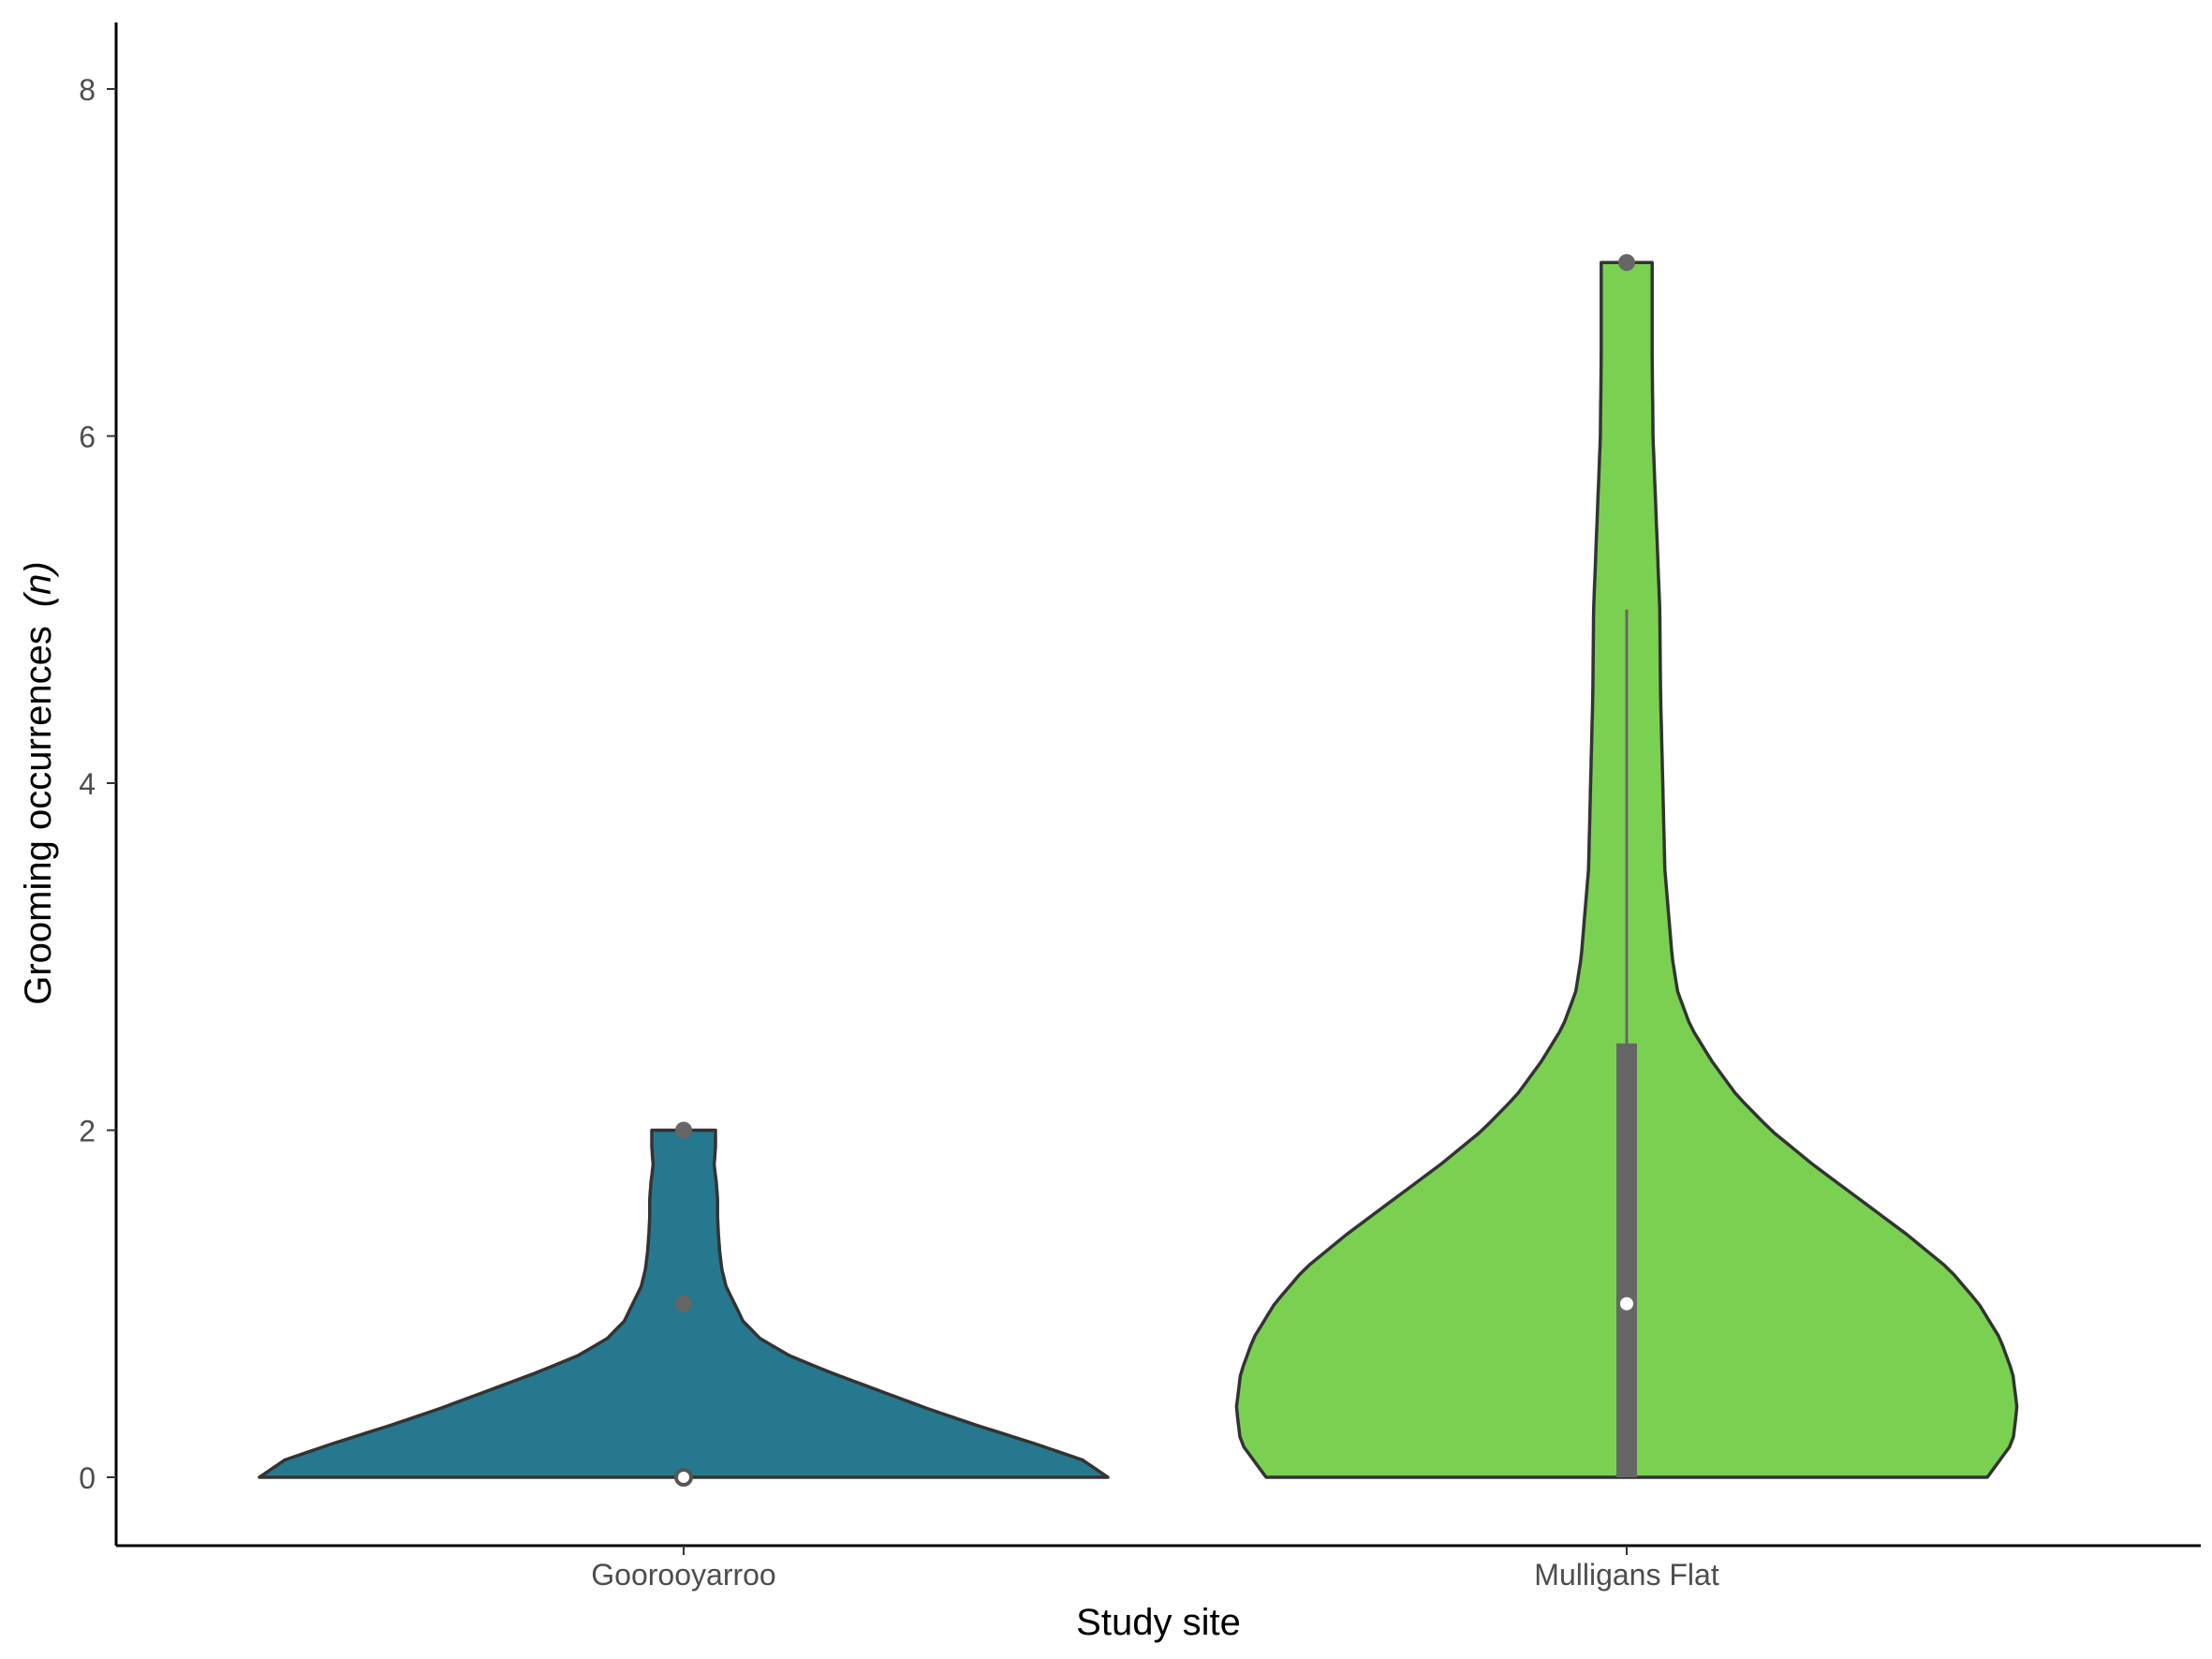 The image size is (2212, 1659). Describe the element at coordinates (1626, 1260) in the screenshot. I see `box-iqr` at that location.